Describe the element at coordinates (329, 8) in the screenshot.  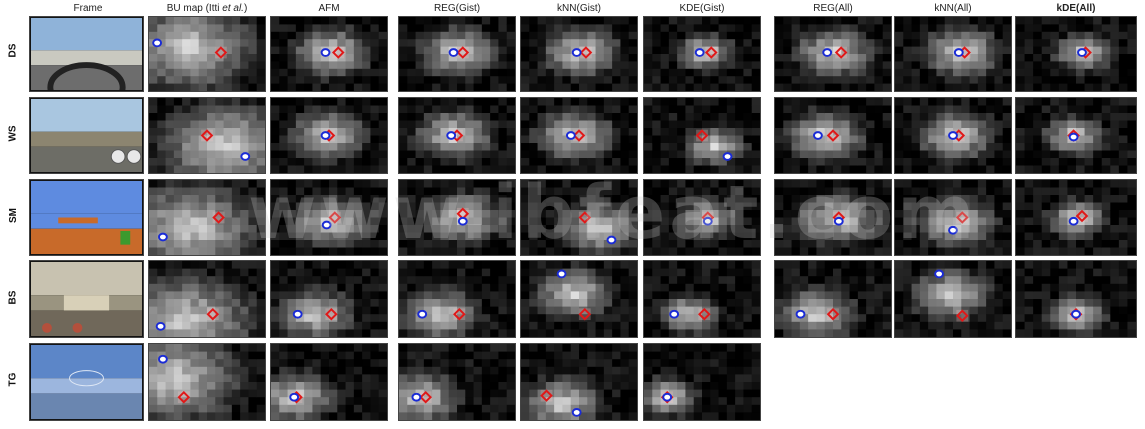
I see `column-header-afm: AFM` at that location.